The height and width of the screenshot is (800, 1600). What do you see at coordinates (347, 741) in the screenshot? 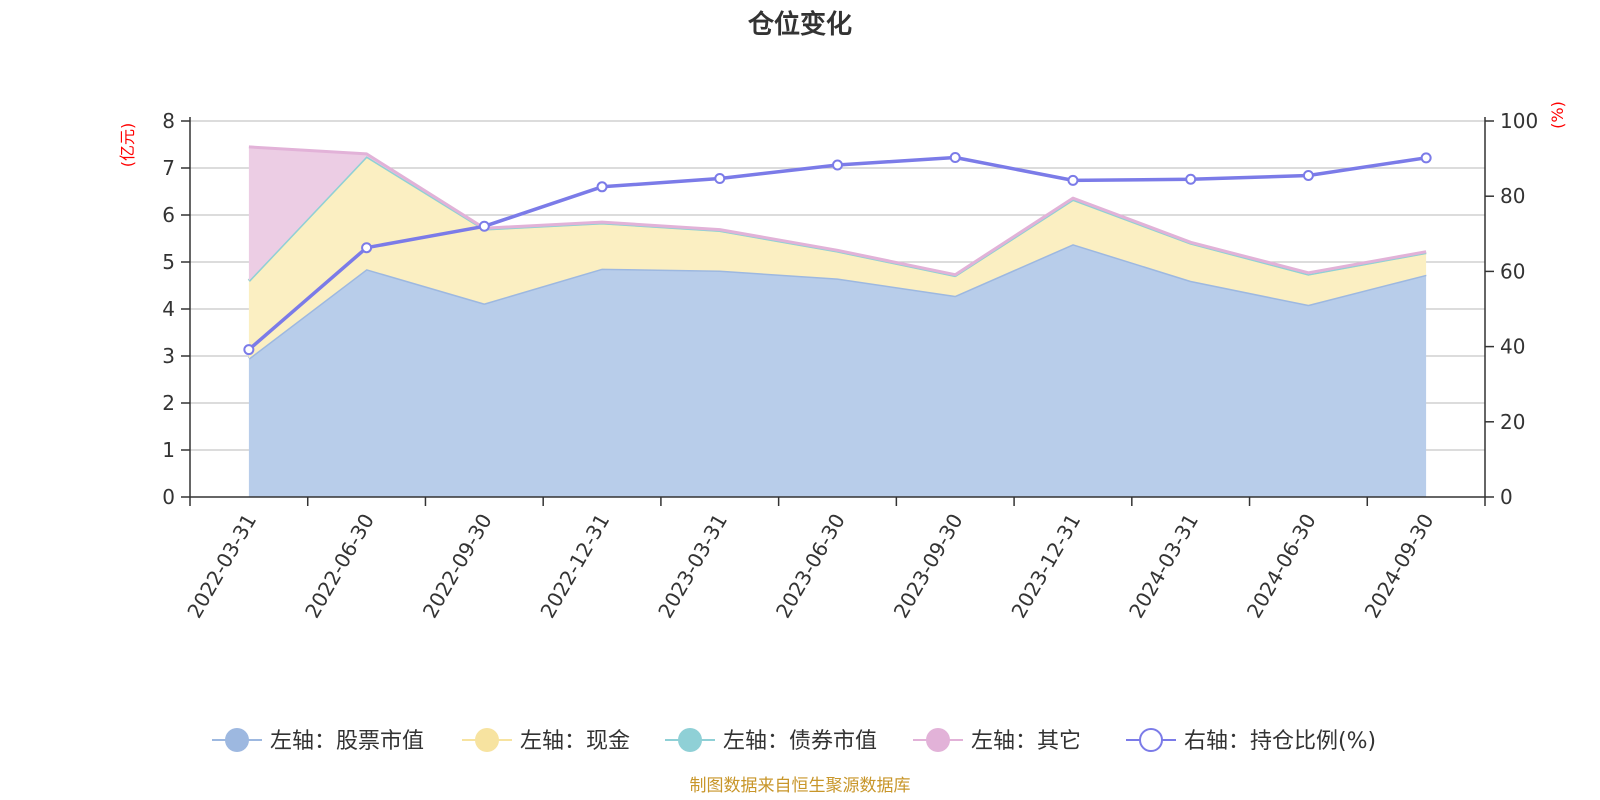
I see `legend-label-0: 左轴：股票市值` at bounding box center [347, 741].